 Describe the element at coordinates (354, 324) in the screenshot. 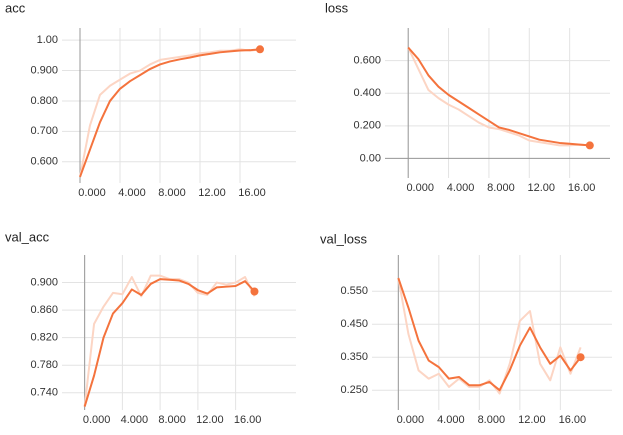

I see `y-tick-label: 0.450` at that location.